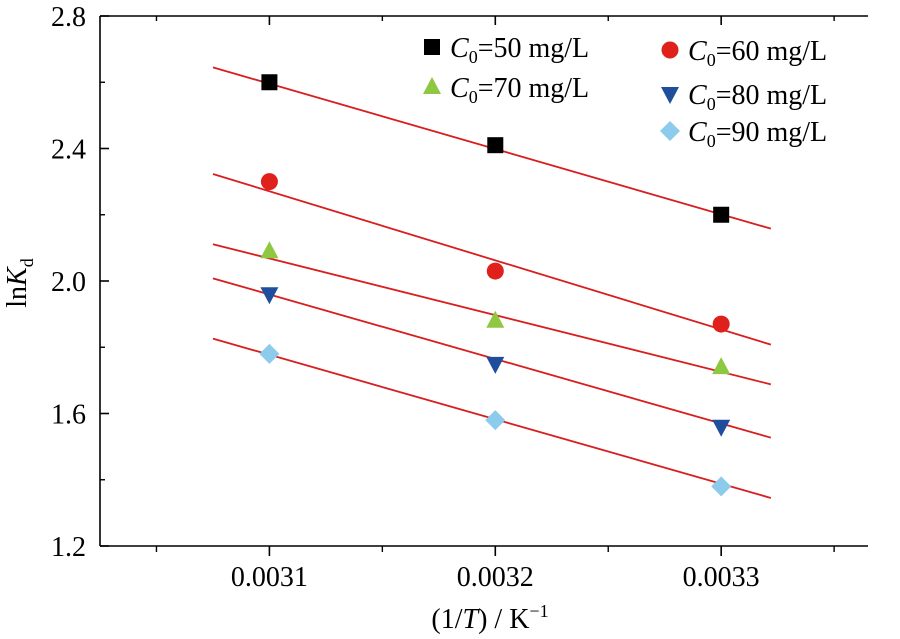 The height and width of the screenshot is (639, 900). I want to click on x-tick-label: 0.0033, so click(721, 577).